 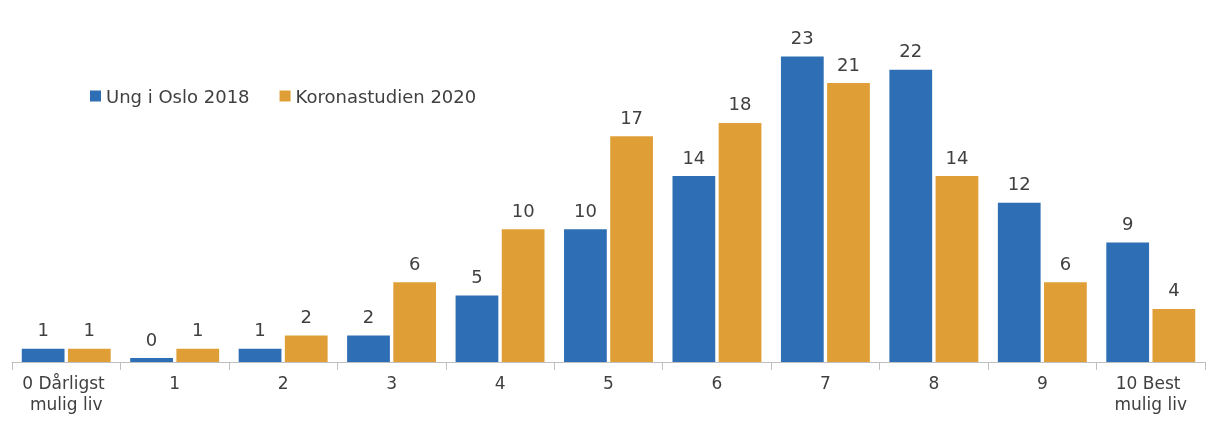 I want to click on x-tick-label: 1, so click(x=175, y=382).